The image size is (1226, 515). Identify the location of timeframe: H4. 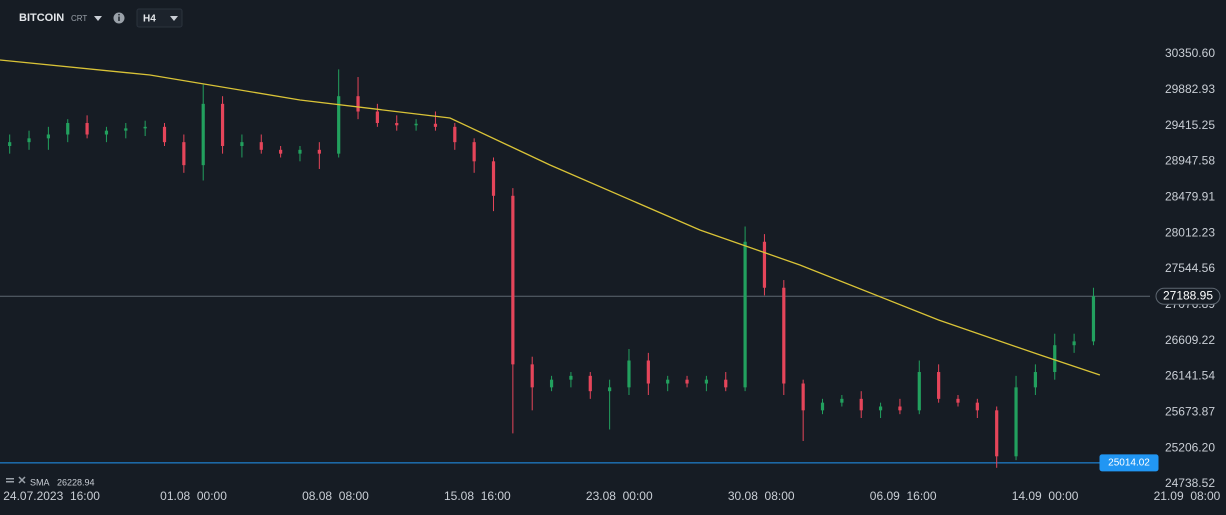
(149, 19).